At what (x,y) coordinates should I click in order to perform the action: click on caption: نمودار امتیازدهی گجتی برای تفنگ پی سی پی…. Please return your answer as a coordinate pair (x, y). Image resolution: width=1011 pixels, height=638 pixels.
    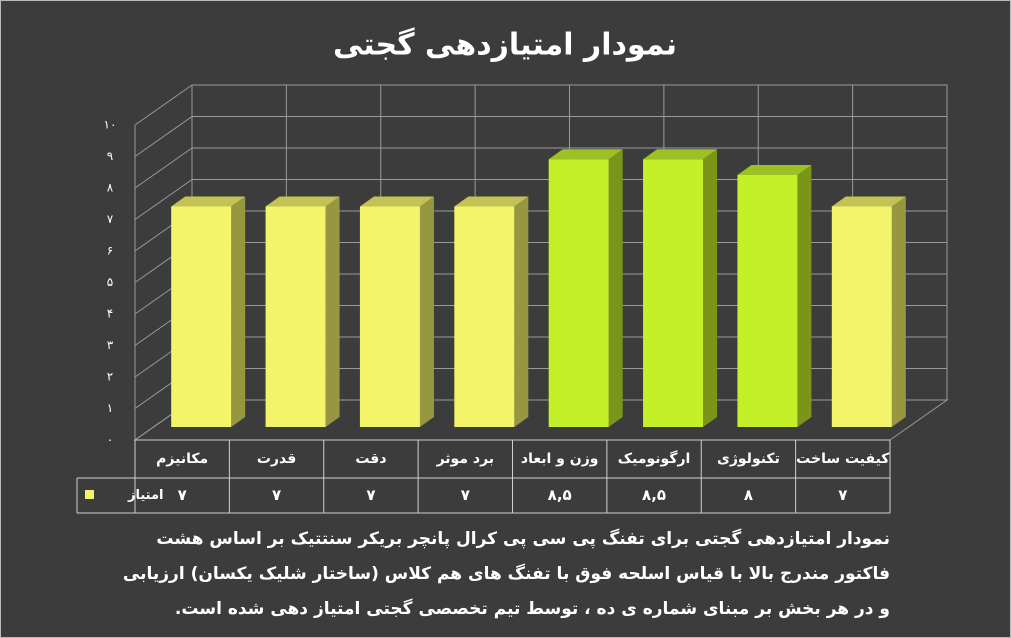
    Looking at the image, I should click on (506, 574).